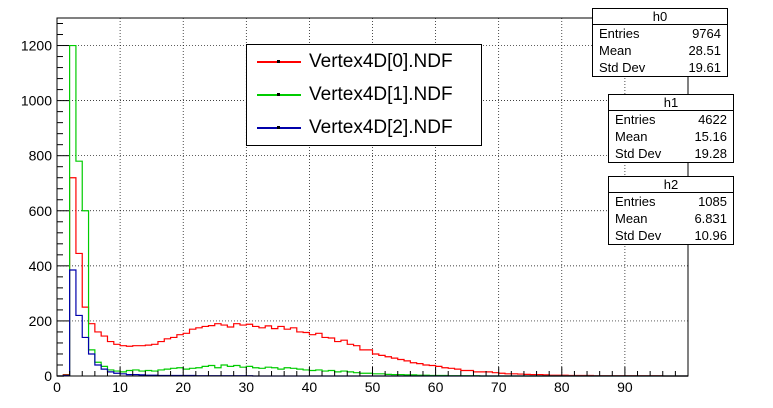 This screenshot has height=408, width=773. What do you see at coordinates (710, 235) in the screenshot?
I see `stats-value-std: 10.96` at bounding box center [710, 235].